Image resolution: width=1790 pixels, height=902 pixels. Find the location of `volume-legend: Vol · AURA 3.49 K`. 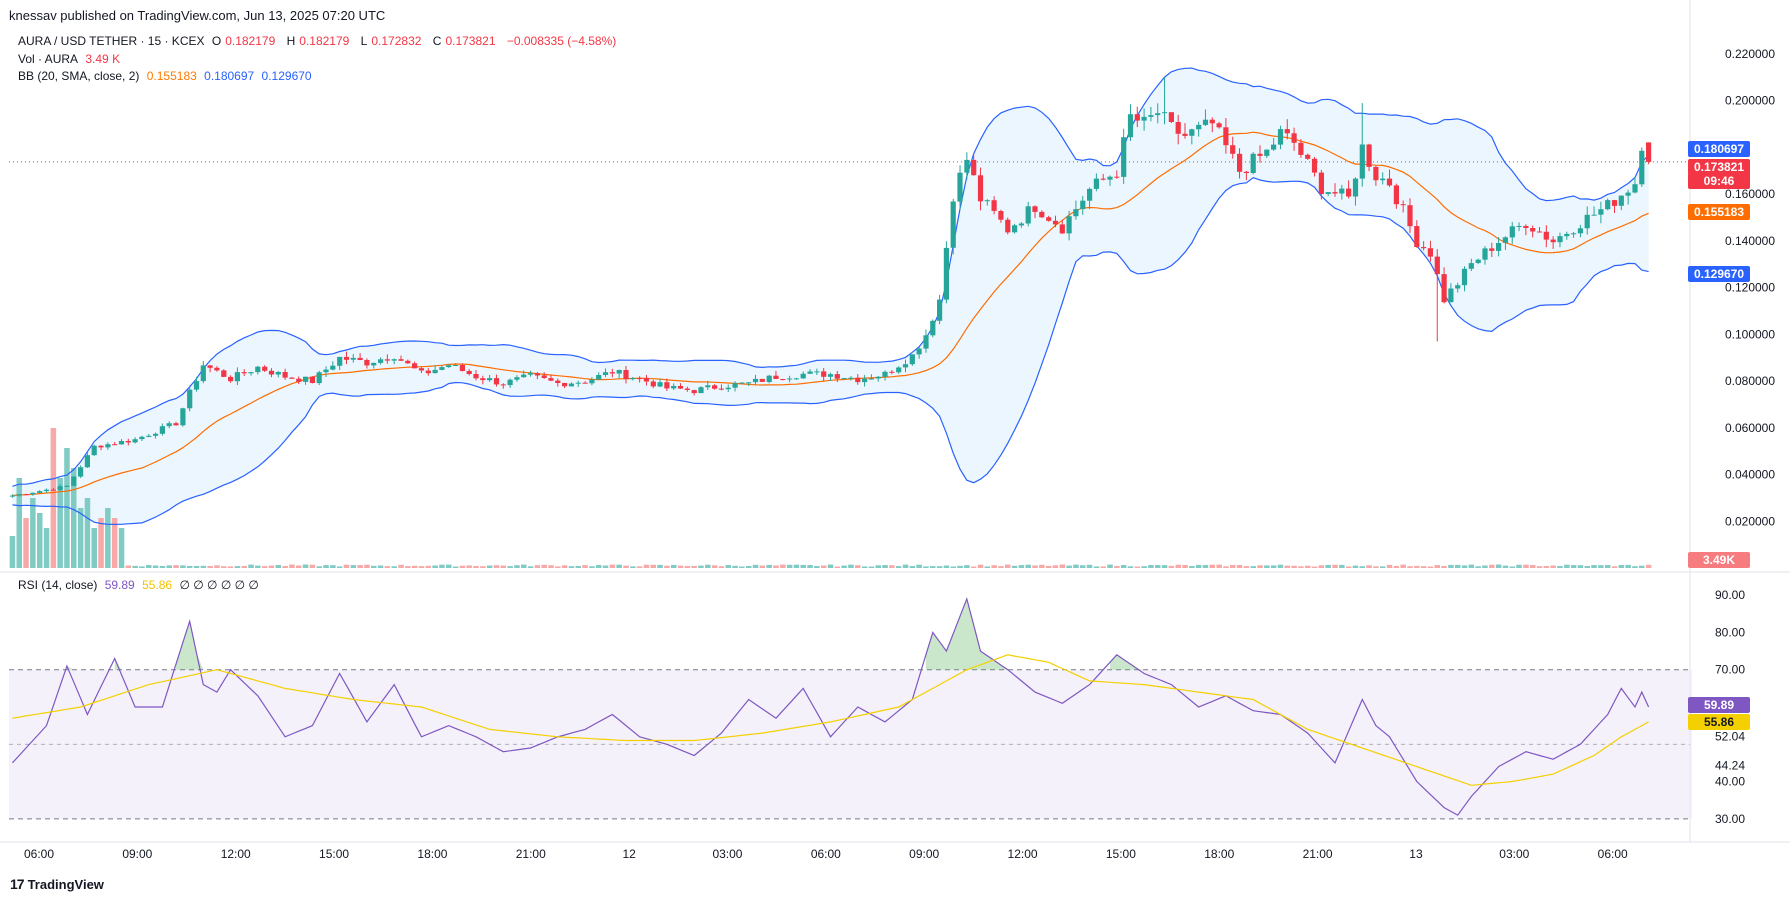

volume-legend: Vol · AURA 3.49 K is located at coordinates (71, 59).